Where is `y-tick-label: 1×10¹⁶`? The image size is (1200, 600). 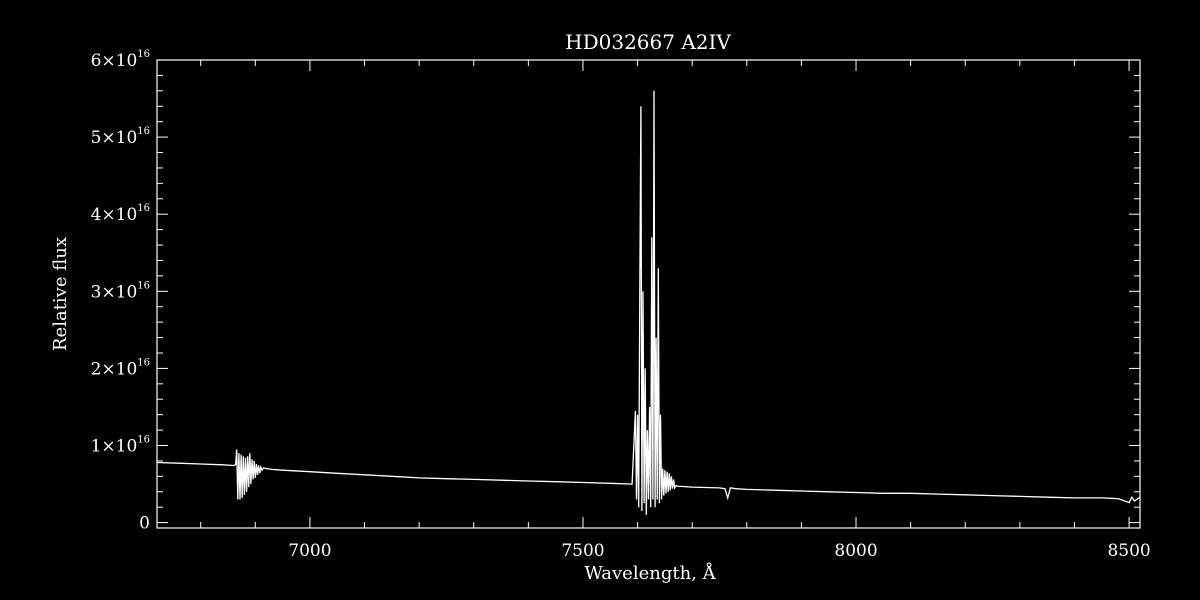 y-tick-label: 1×10¹⁶ is located at coordinates (120, 446).